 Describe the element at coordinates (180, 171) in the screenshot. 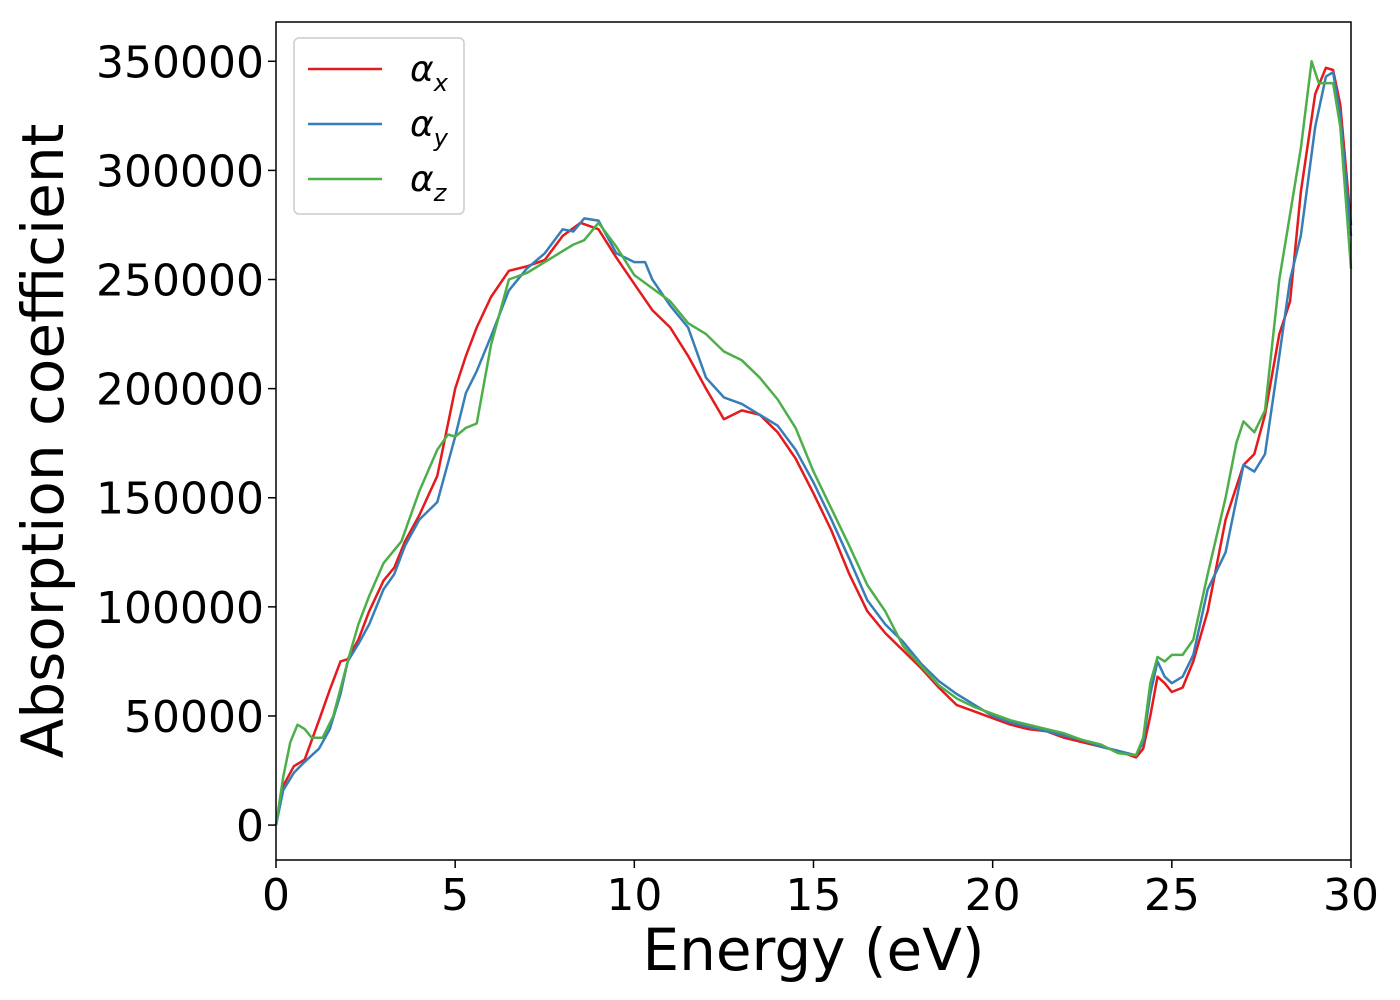

I see `y-tick-label: 300000` at that location.